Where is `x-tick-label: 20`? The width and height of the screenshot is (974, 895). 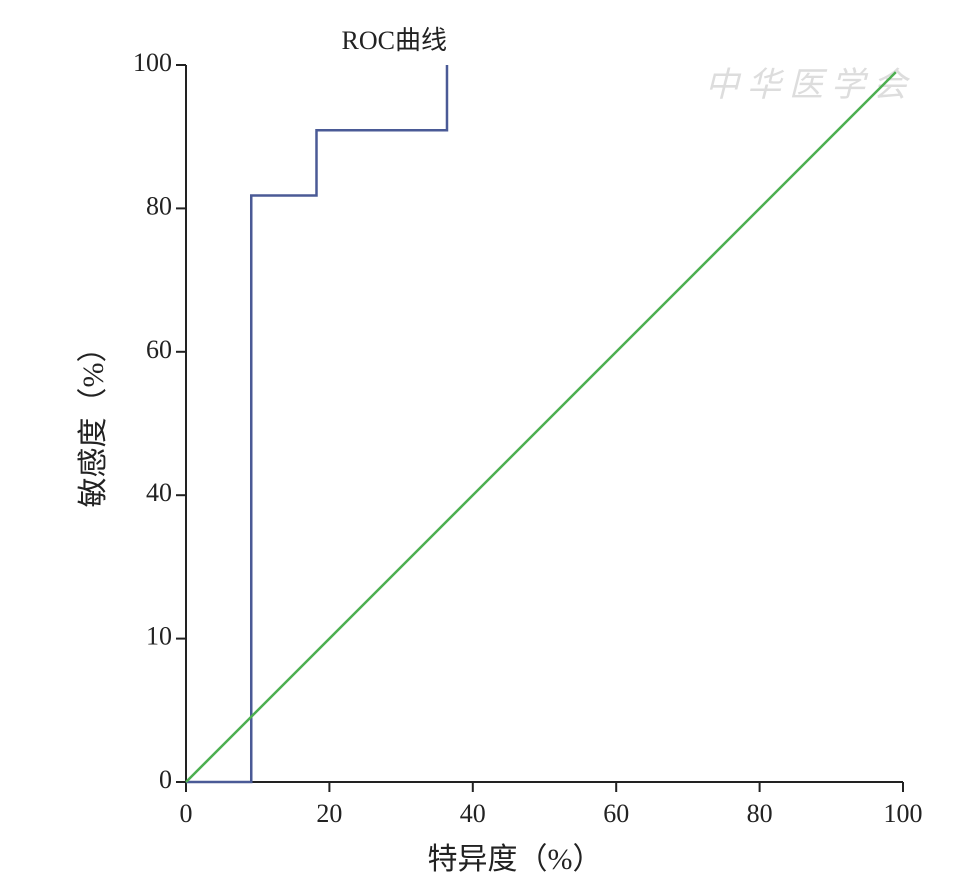 x-tick-label: 20 is located at coordinates (329, 813).